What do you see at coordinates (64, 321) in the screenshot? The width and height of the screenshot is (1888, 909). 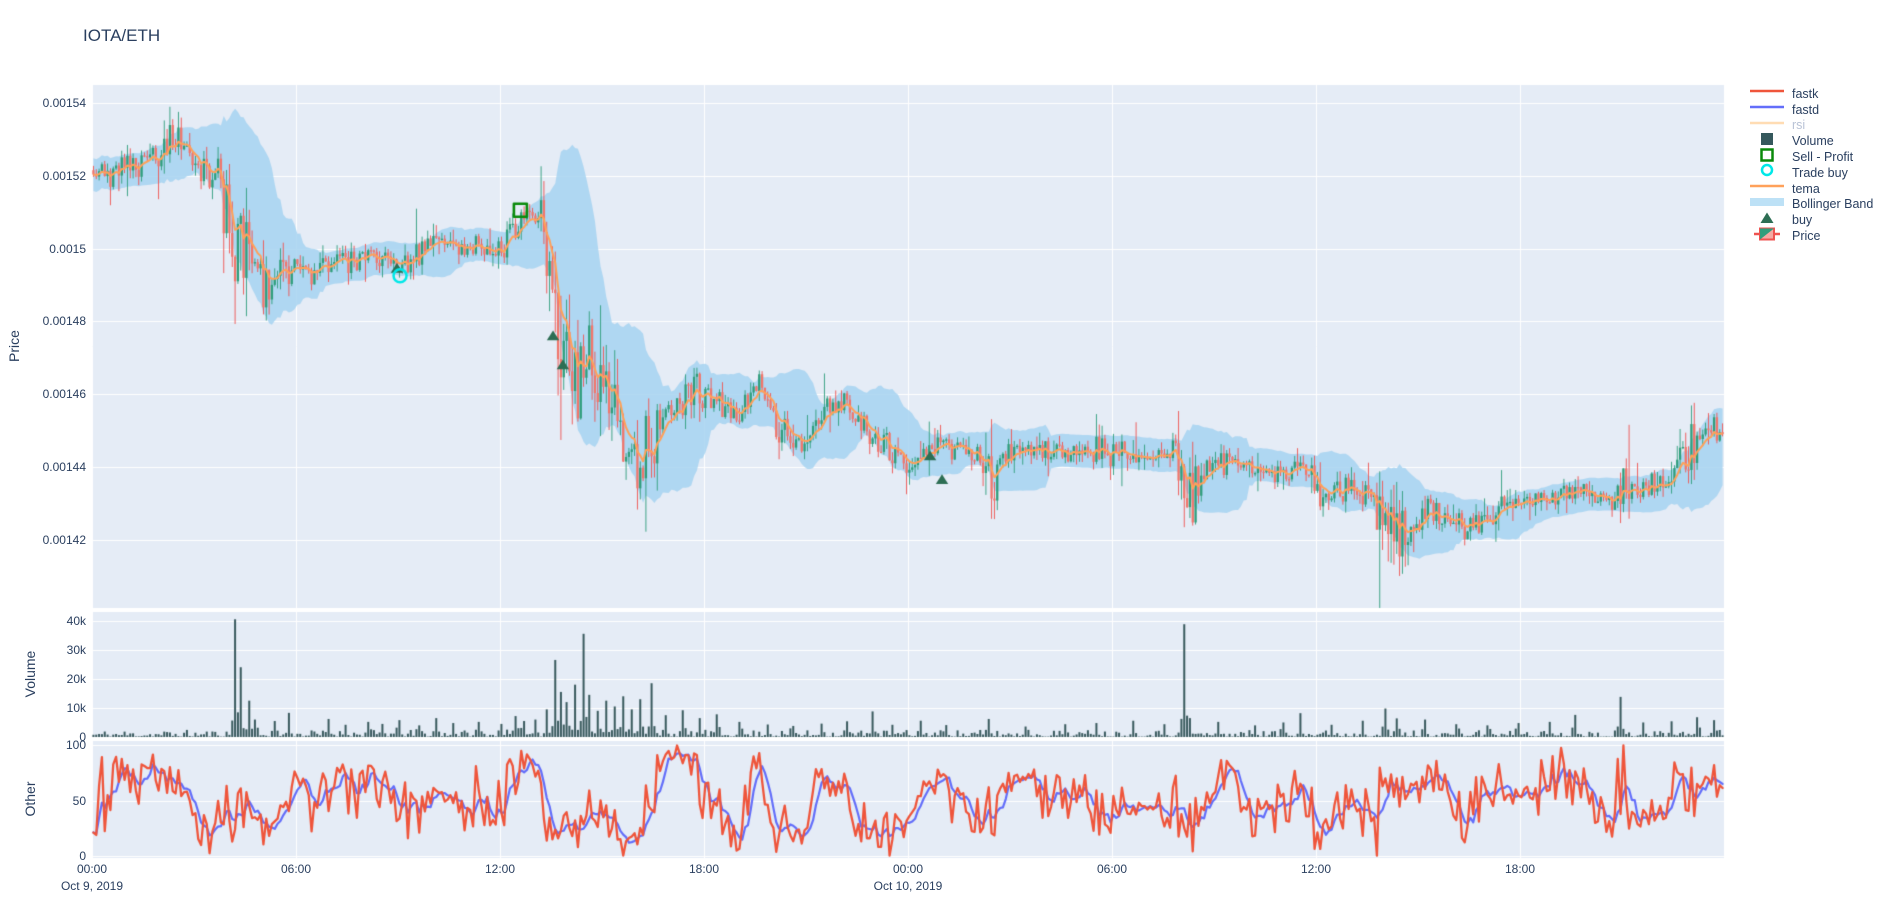 I see `price-y-tick-label: 0.00148` at bounding box center [64, 321].